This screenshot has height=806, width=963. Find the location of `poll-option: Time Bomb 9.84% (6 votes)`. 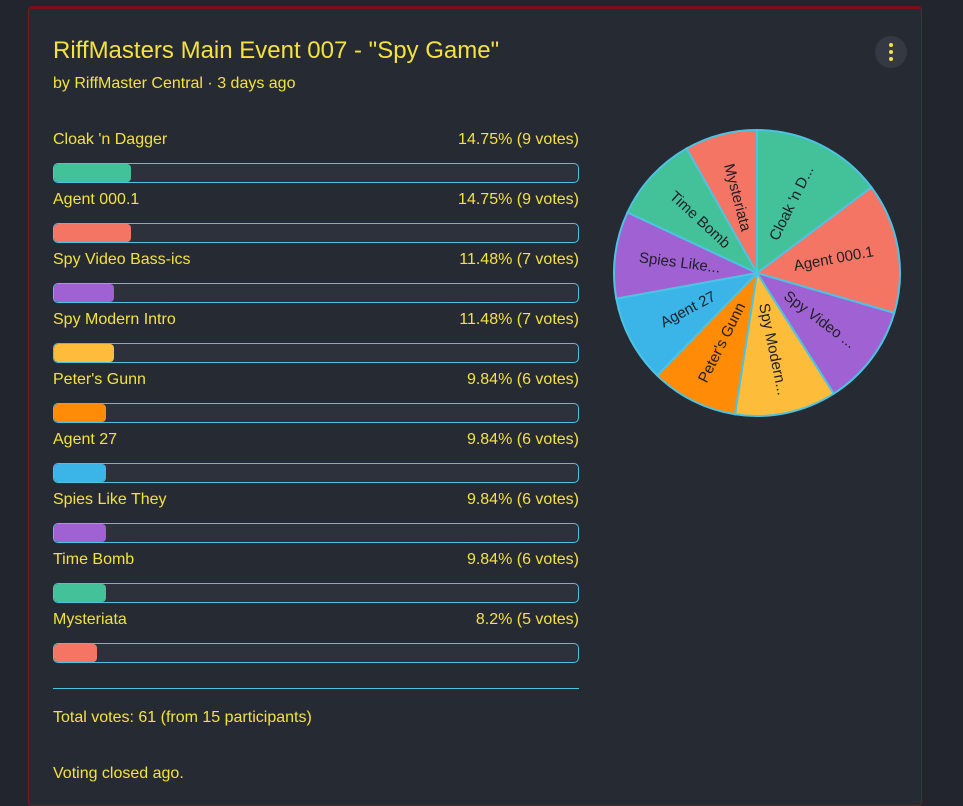

poll-option: Time Bomb 9.84% (6 votes) is located at coordinates (316, 576).